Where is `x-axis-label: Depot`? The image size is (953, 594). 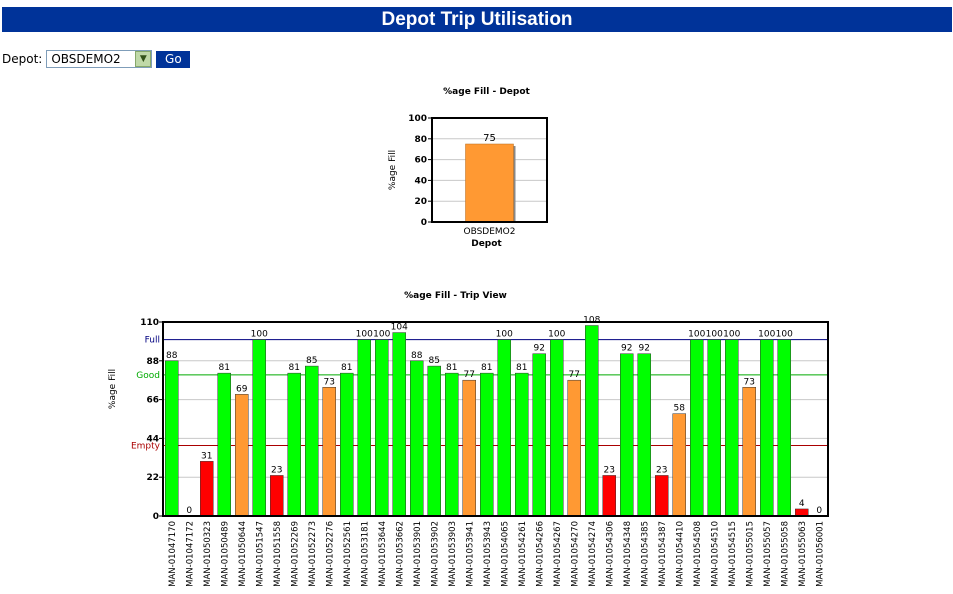
x-axis-label: Depot is located at coordinates (486, 244).